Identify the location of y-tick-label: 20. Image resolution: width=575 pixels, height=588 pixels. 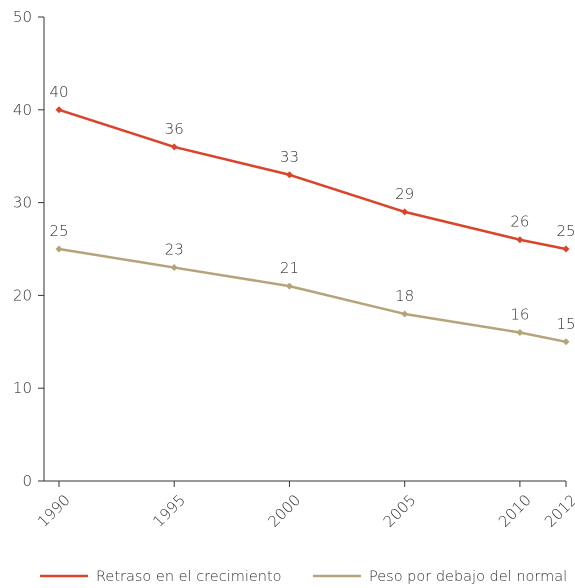
(22, 295).